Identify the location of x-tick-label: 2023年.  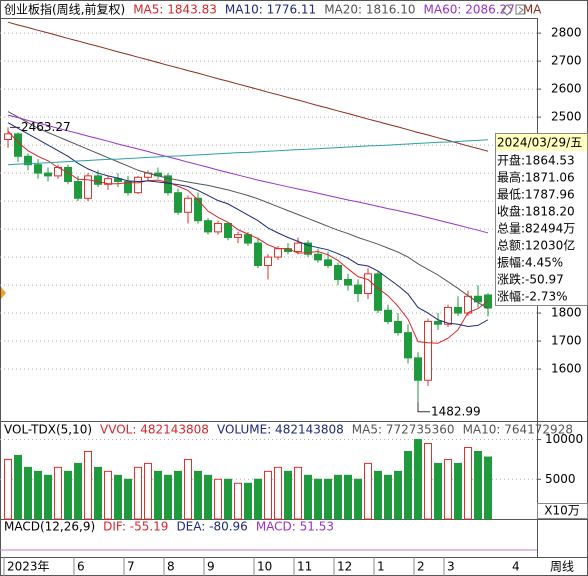
(28, 567).